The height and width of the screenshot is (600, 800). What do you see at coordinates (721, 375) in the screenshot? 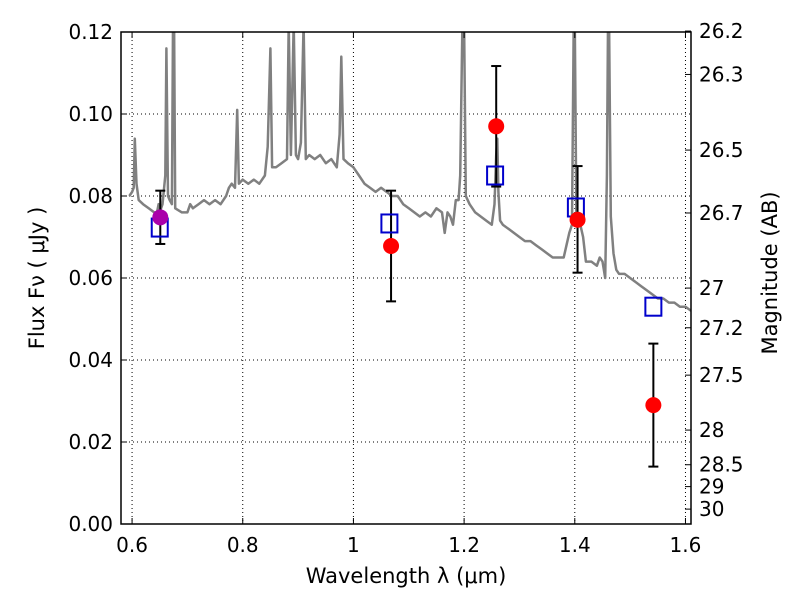
I see `y2-tick-label: 27.5` at bounding box center [721, 375].